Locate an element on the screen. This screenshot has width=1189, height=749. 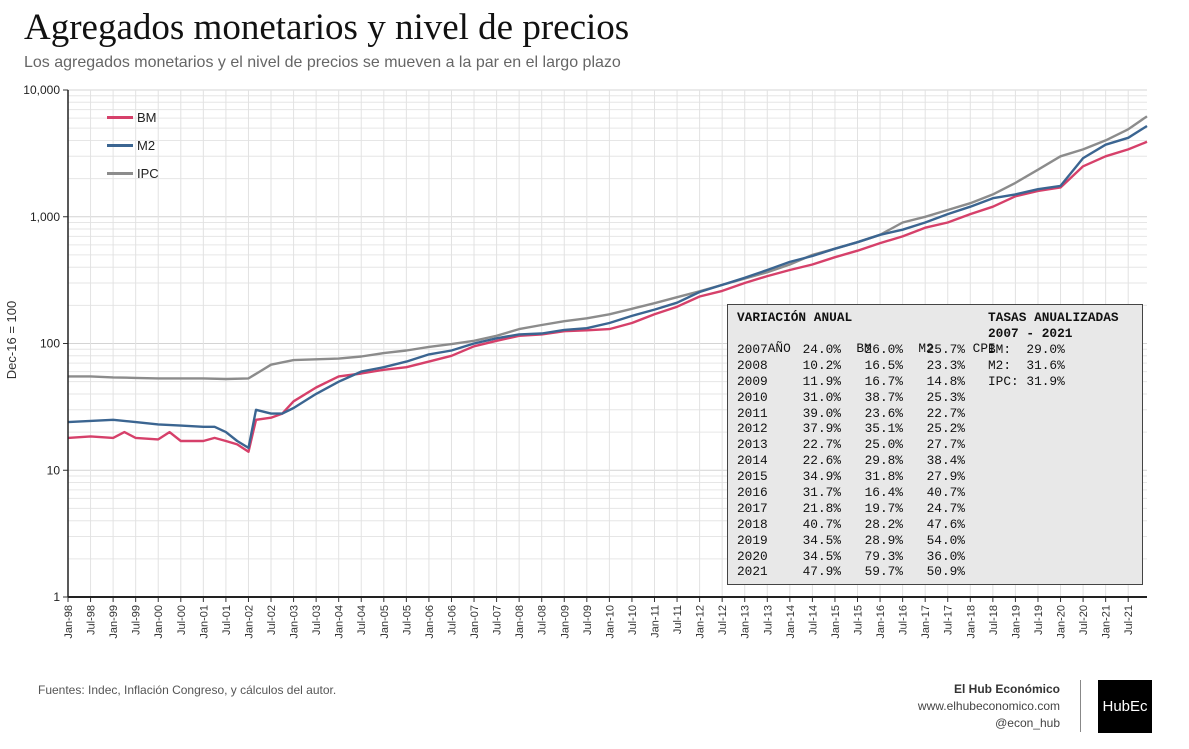
x-tick-label: Jul-14 is located at coordinates (813, 620).